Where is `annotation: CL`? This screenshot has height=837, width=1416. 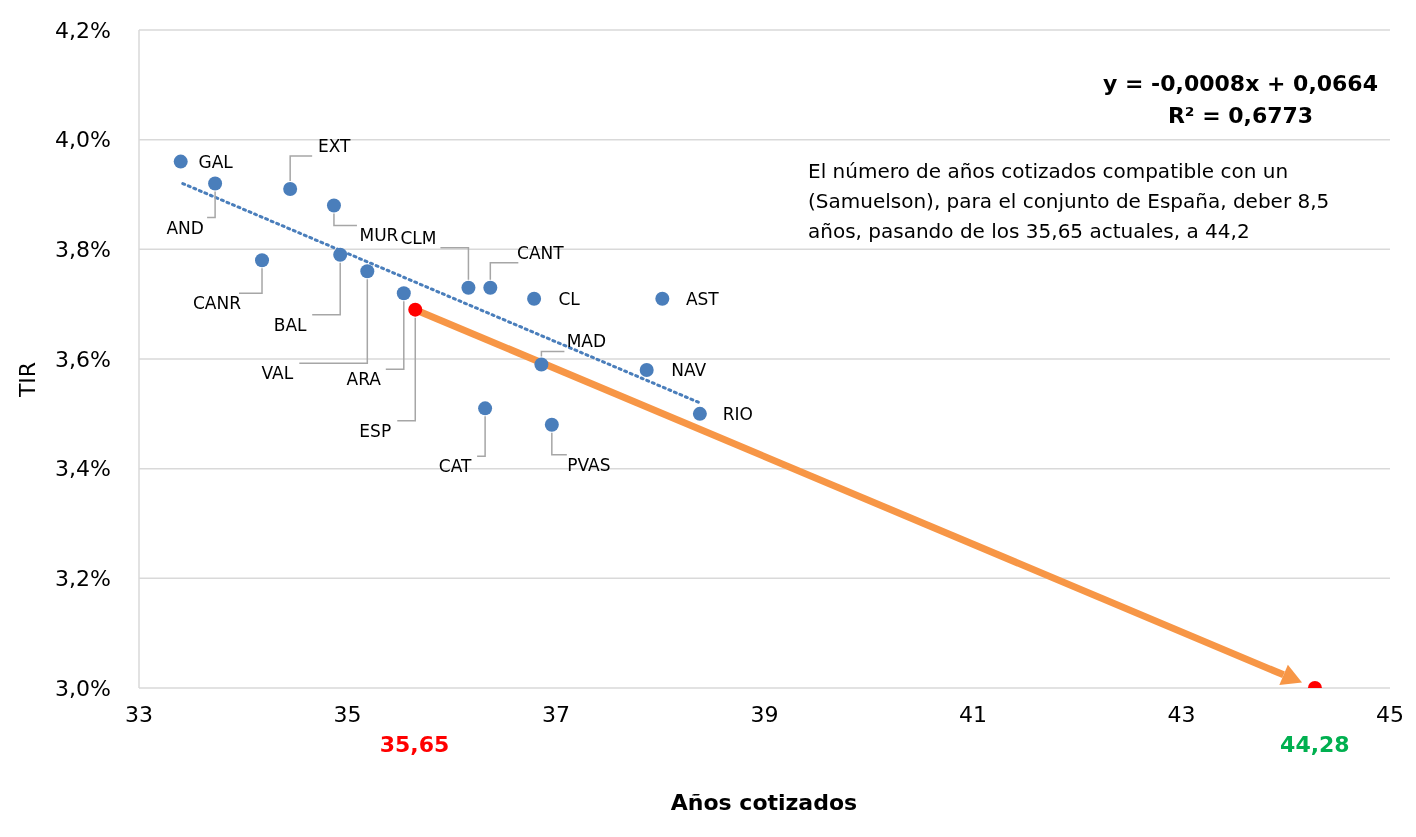 annotation: CL is located at coordinates (569, 298).